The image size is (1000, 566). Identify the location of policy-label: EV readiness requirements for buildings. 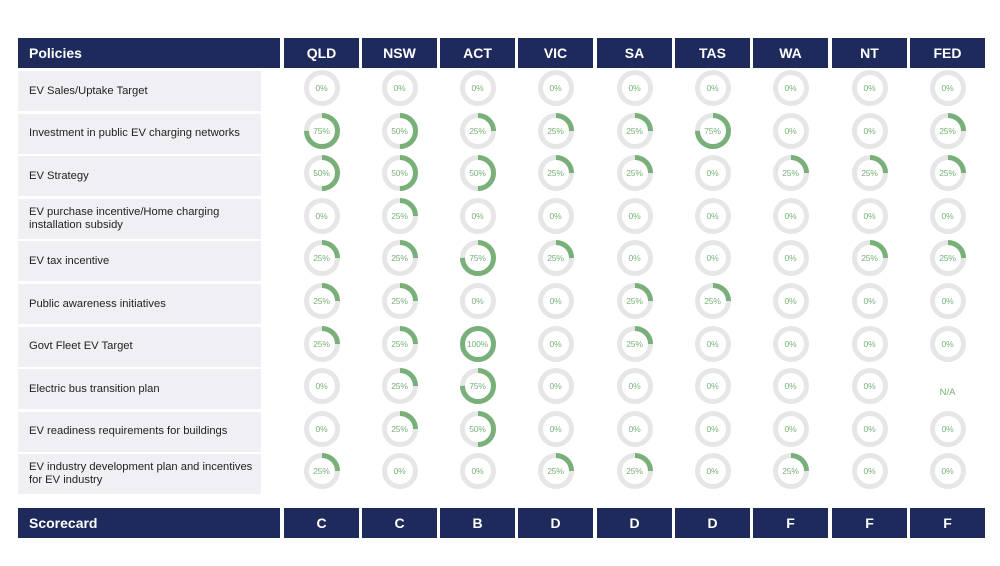
(139, 431).